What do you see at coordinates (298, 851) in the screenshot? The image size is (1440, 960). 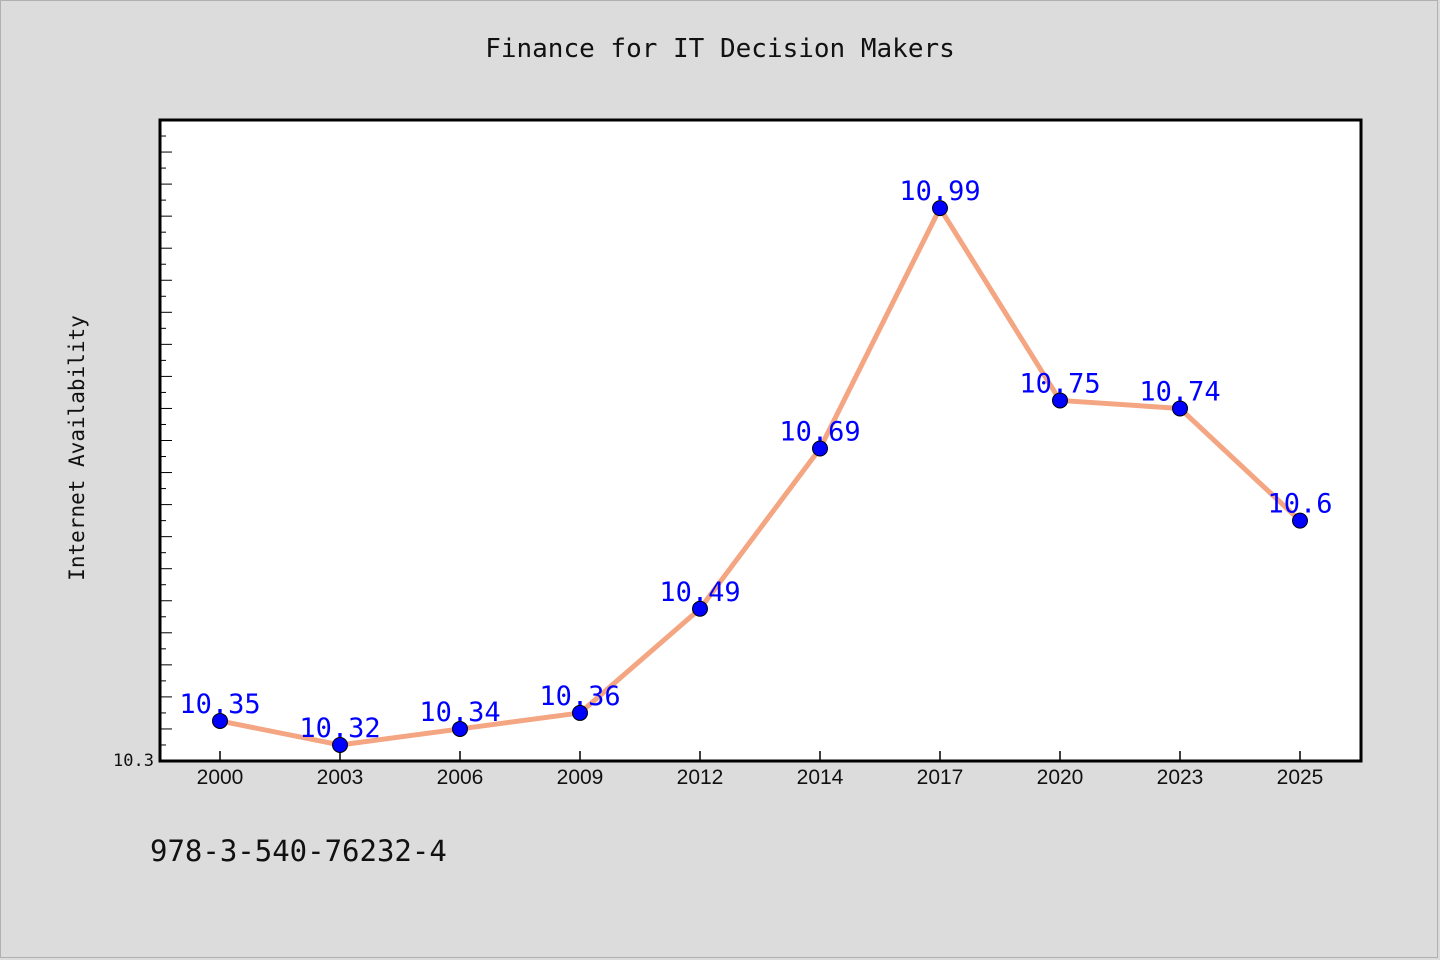 I see `footnote-isbn: 978-3-540-76232-4` at bounding box center [298, 851].